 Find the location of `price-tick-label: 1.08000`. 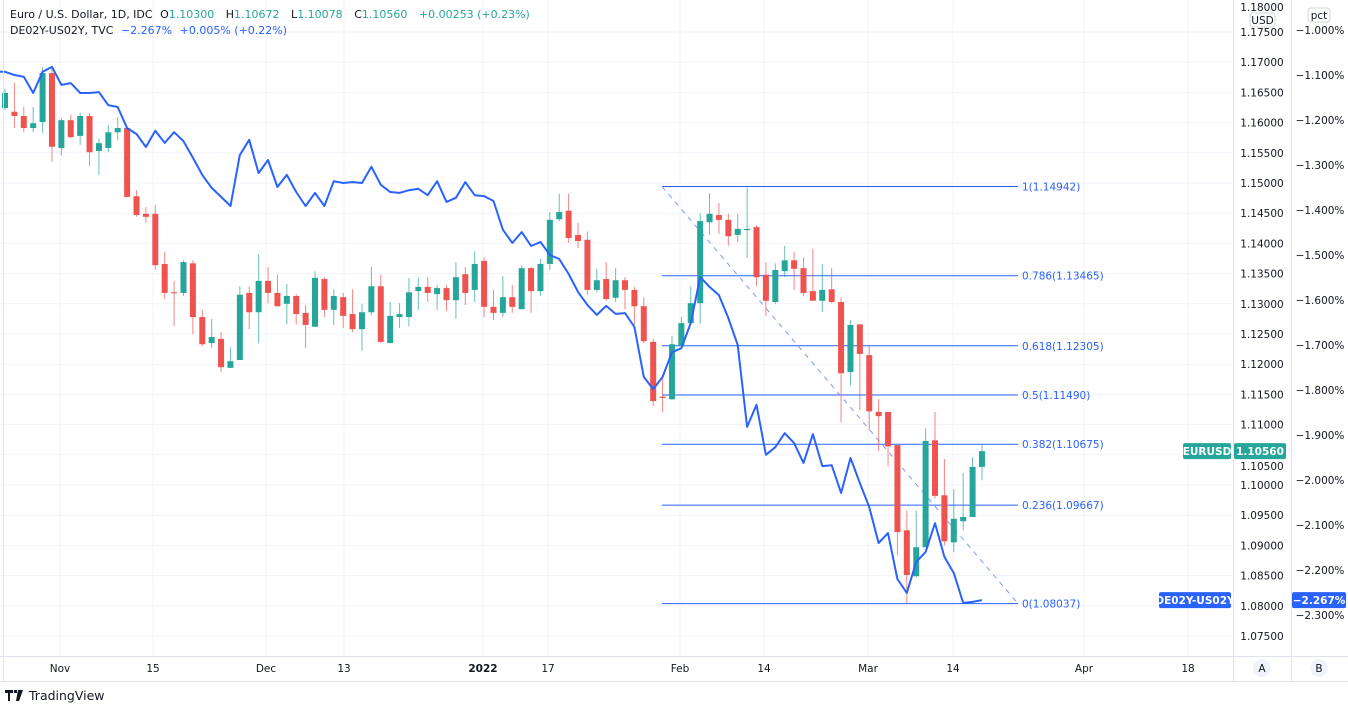

price-tick-label: 1.08000 is located at coordinates (1261, 607).